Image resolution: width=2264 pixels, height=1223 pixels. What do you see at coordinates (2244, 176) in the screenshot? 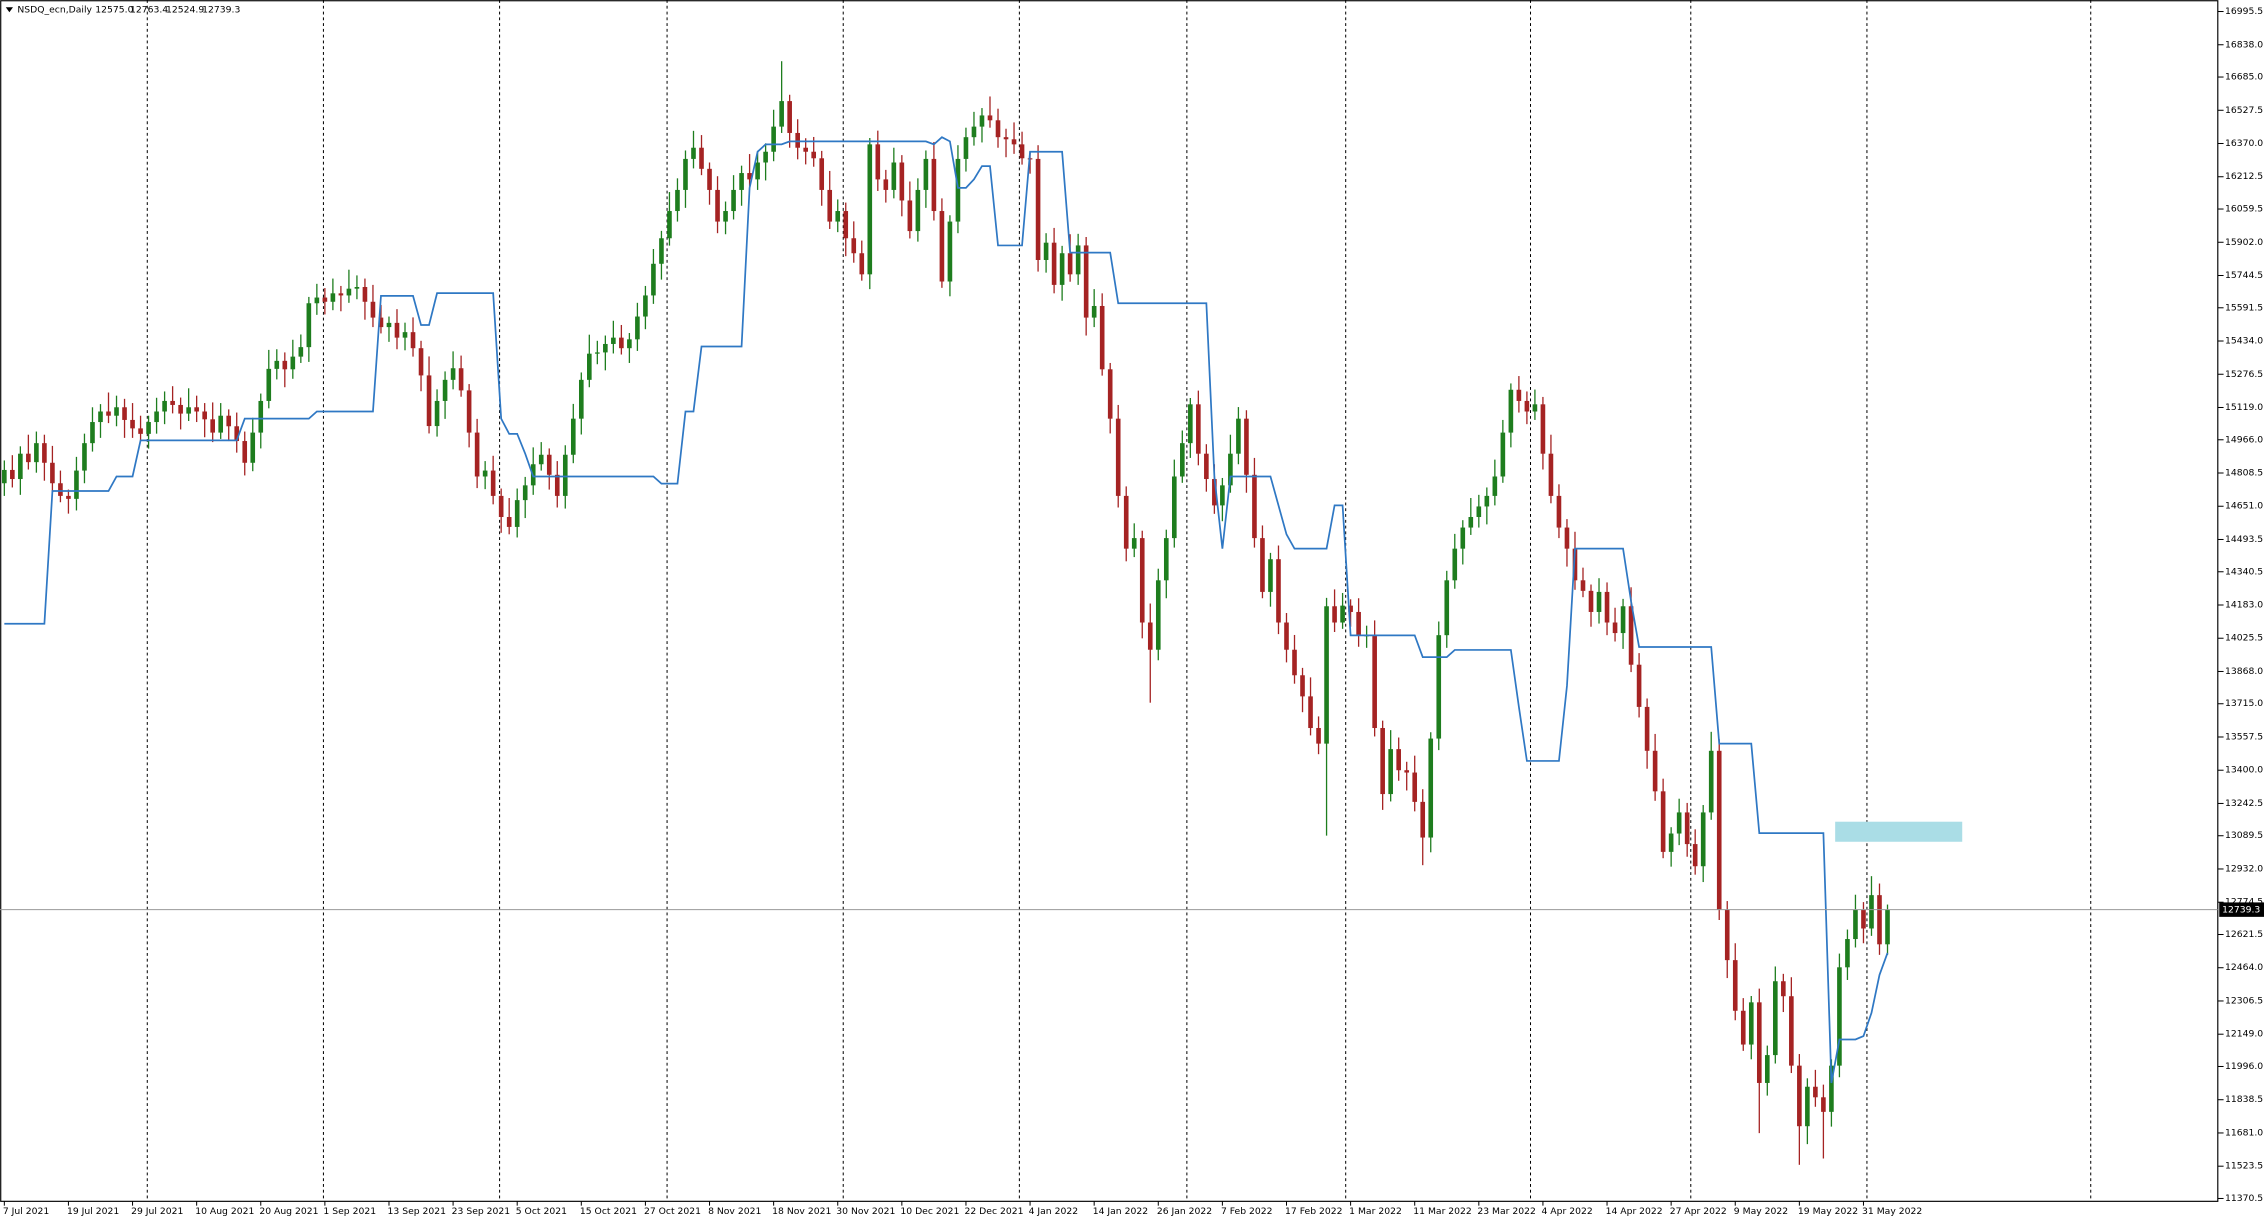
I see `y-tick-label: 16212.5` at bounding box center [2244, 176].